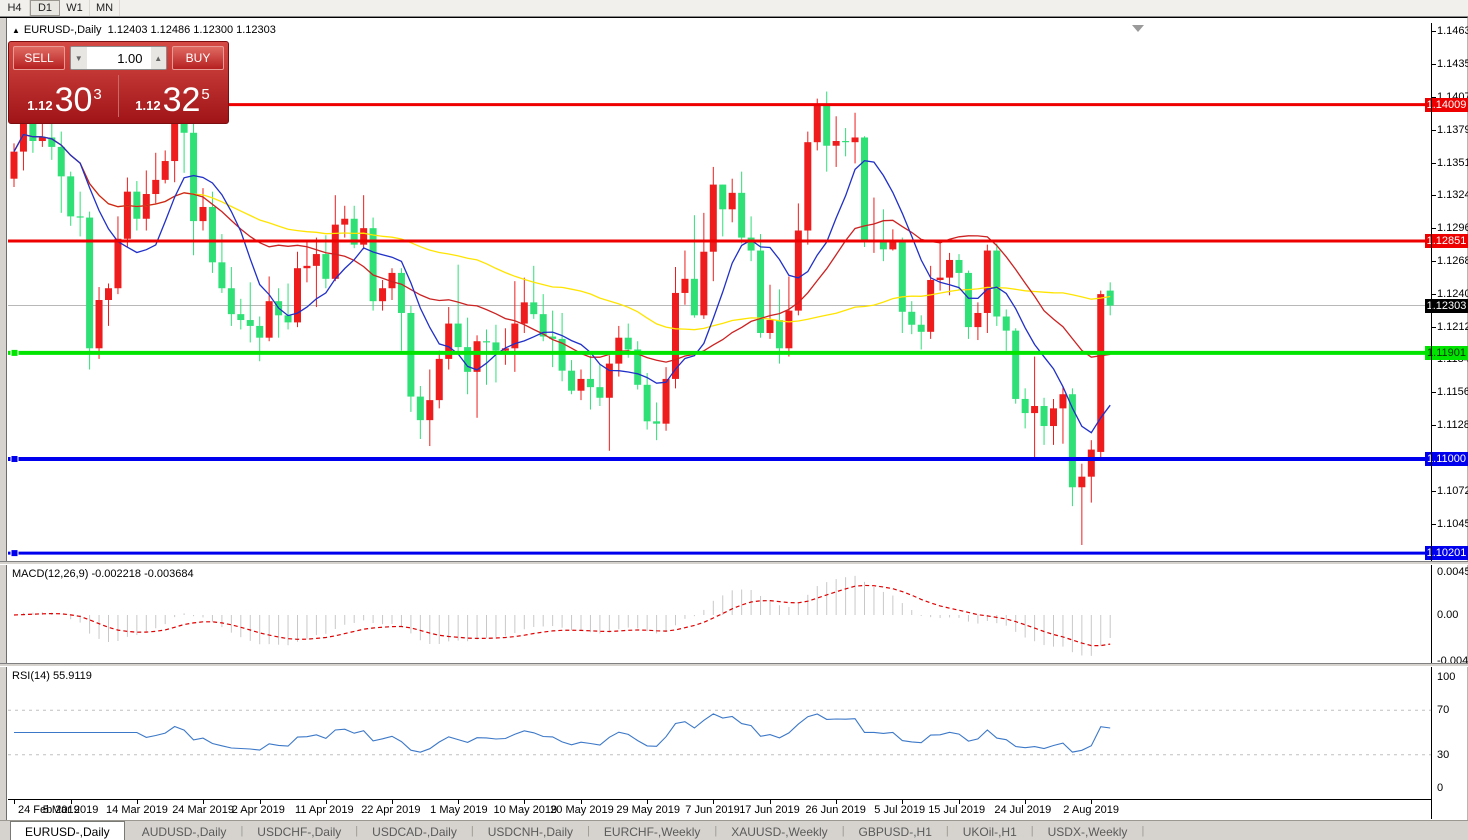 Image resolution: width=1468 pixels, height=840 pixels. What do you see at coordinates (75, 8) in the screenshot?
I see `timeframe-button-w1: W1` at bounding box center [75, 8].